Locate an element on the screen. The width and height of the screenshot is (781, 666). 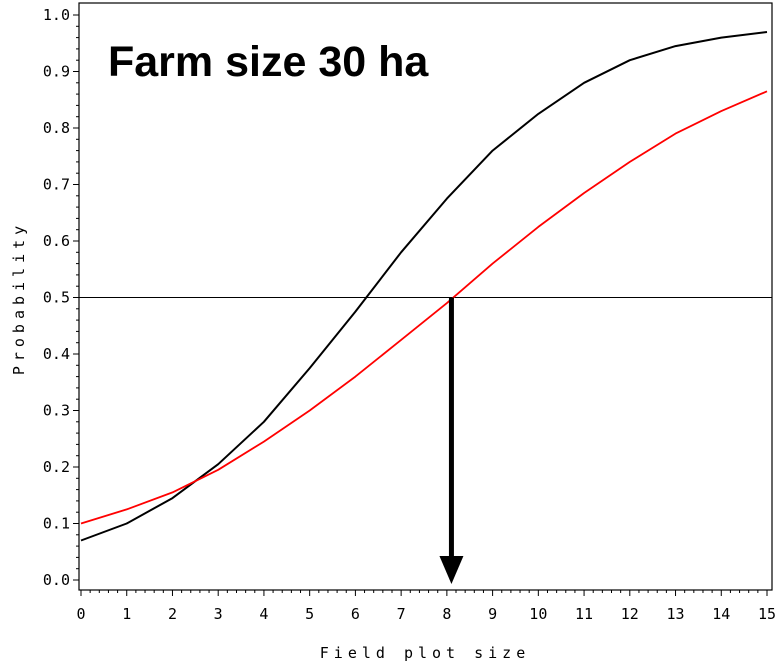
y-tick-label: 0.7 is located at coordinates (56, 185).